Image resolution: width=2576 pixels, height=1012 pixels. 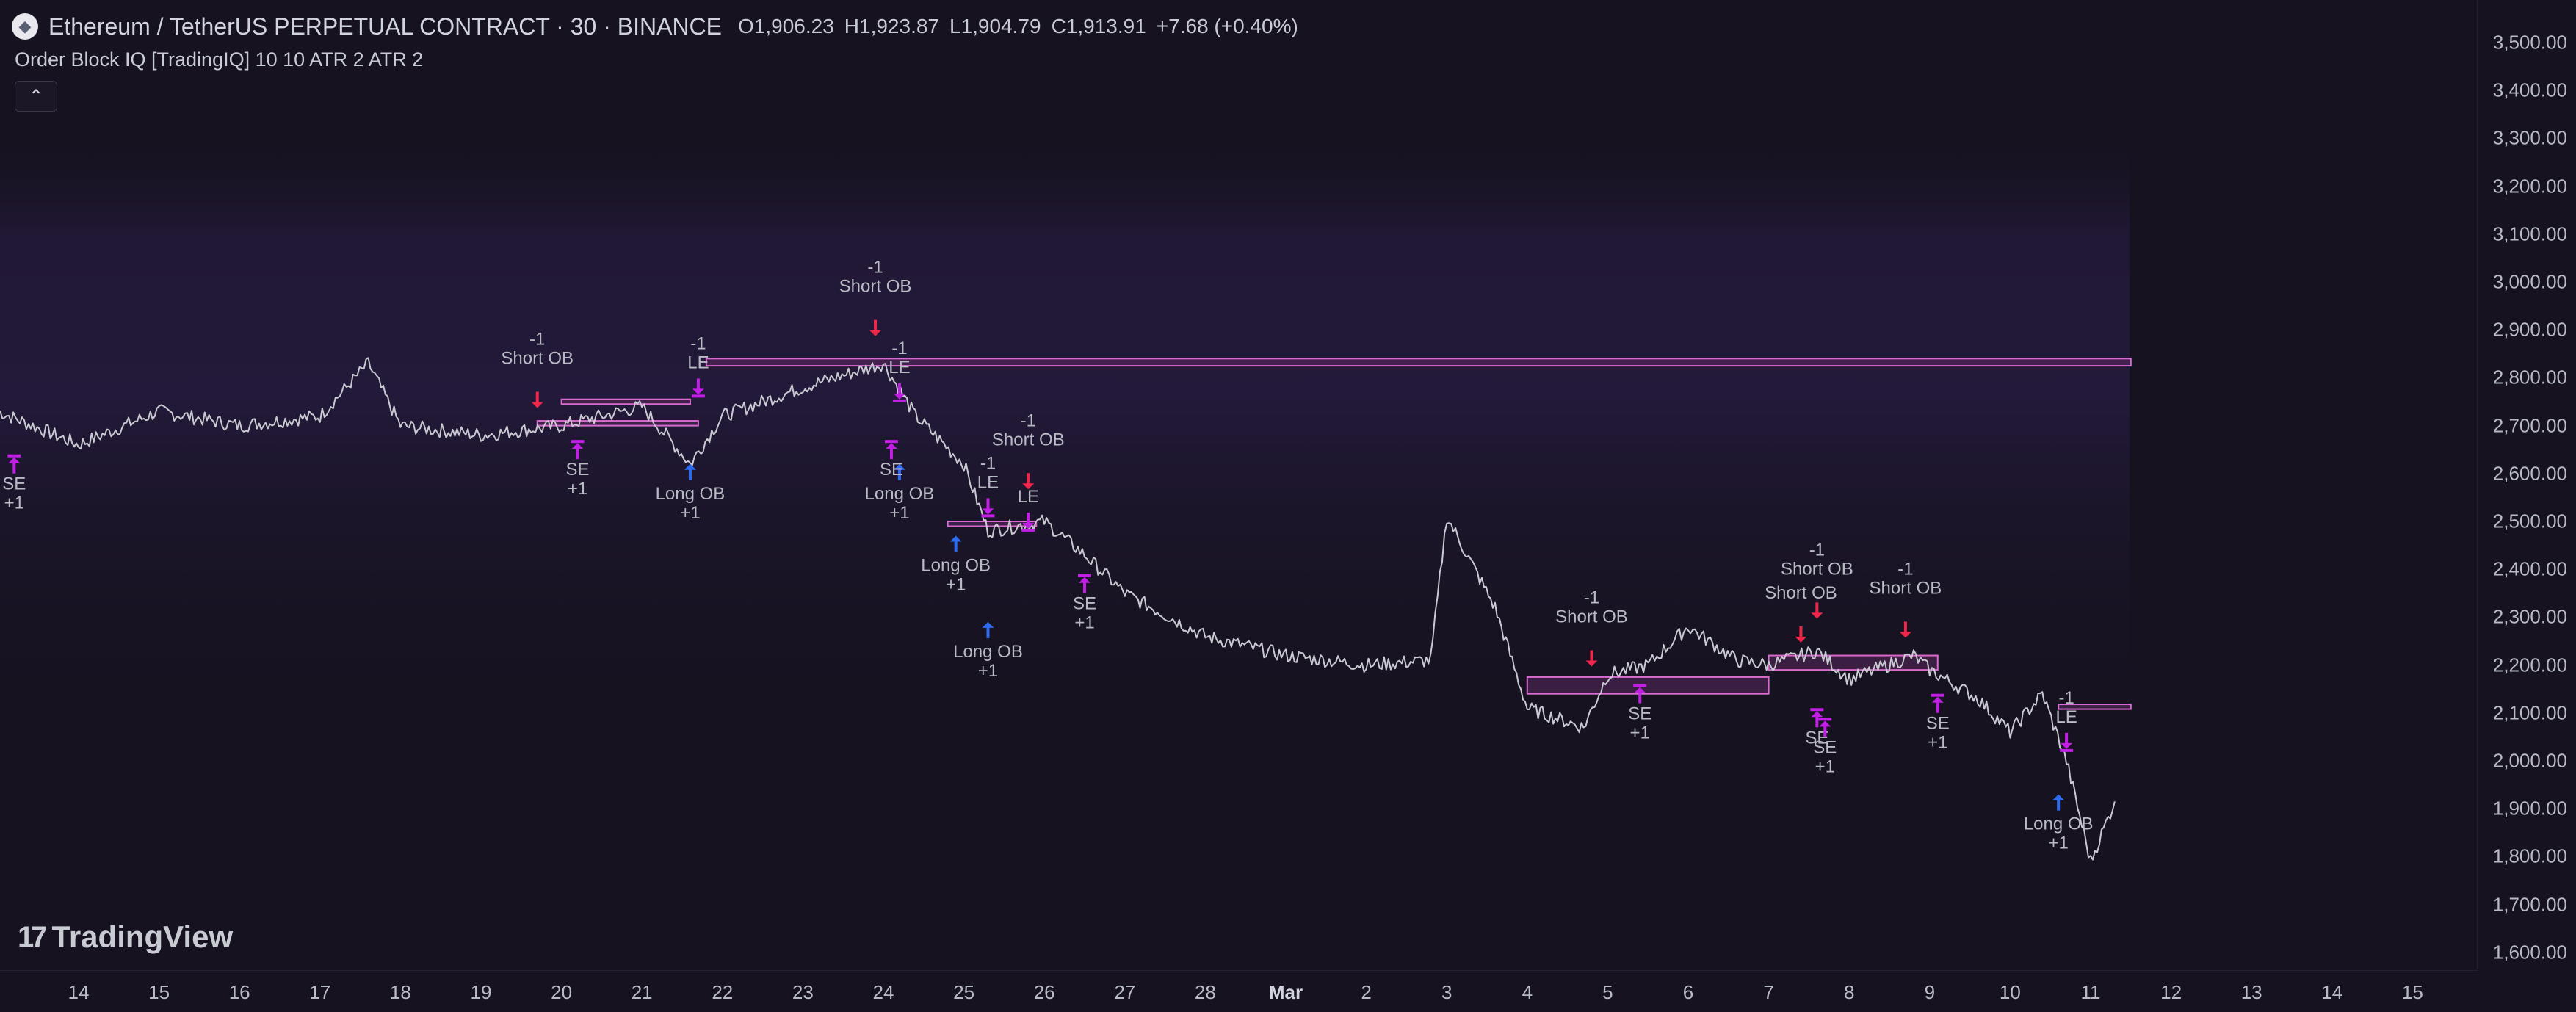 I want to click on time-tick-label: 24, so click(x=883, y=992).